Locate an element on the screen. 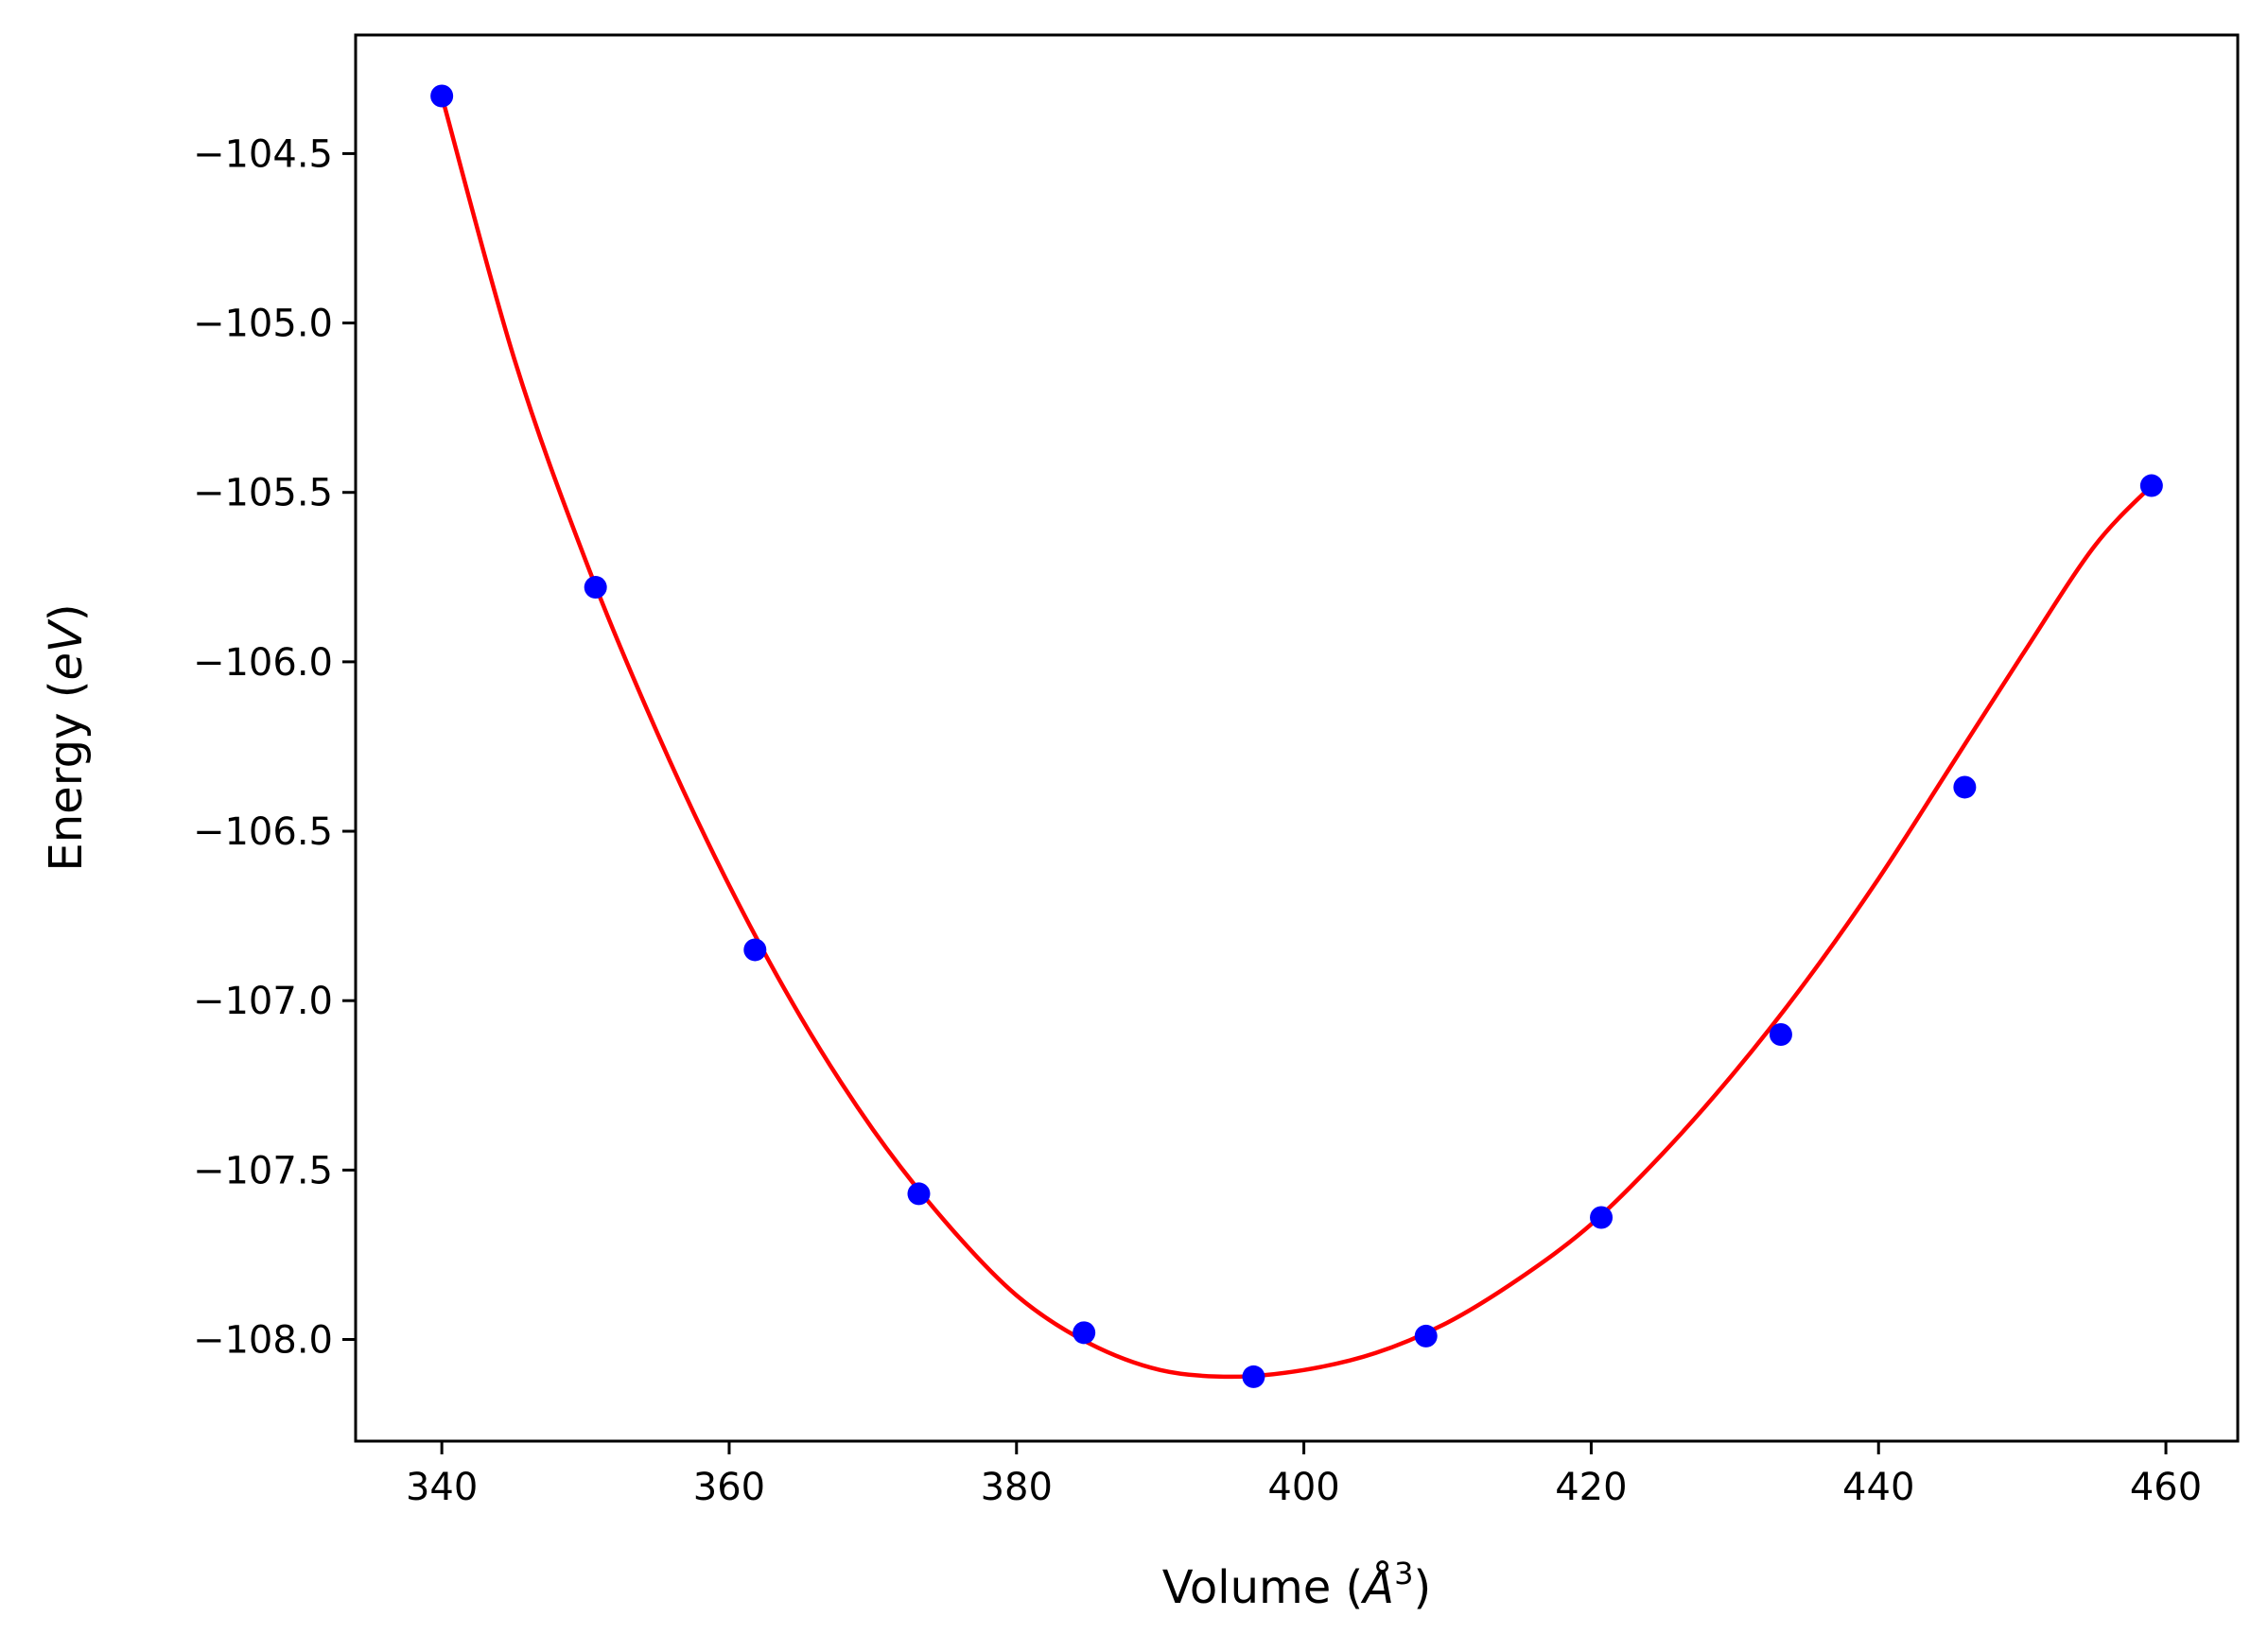 Image resolution: width=2268 pixels, height=1652 pixels. y-tick-label: −107.5 is located at coordinates (263, 1171).